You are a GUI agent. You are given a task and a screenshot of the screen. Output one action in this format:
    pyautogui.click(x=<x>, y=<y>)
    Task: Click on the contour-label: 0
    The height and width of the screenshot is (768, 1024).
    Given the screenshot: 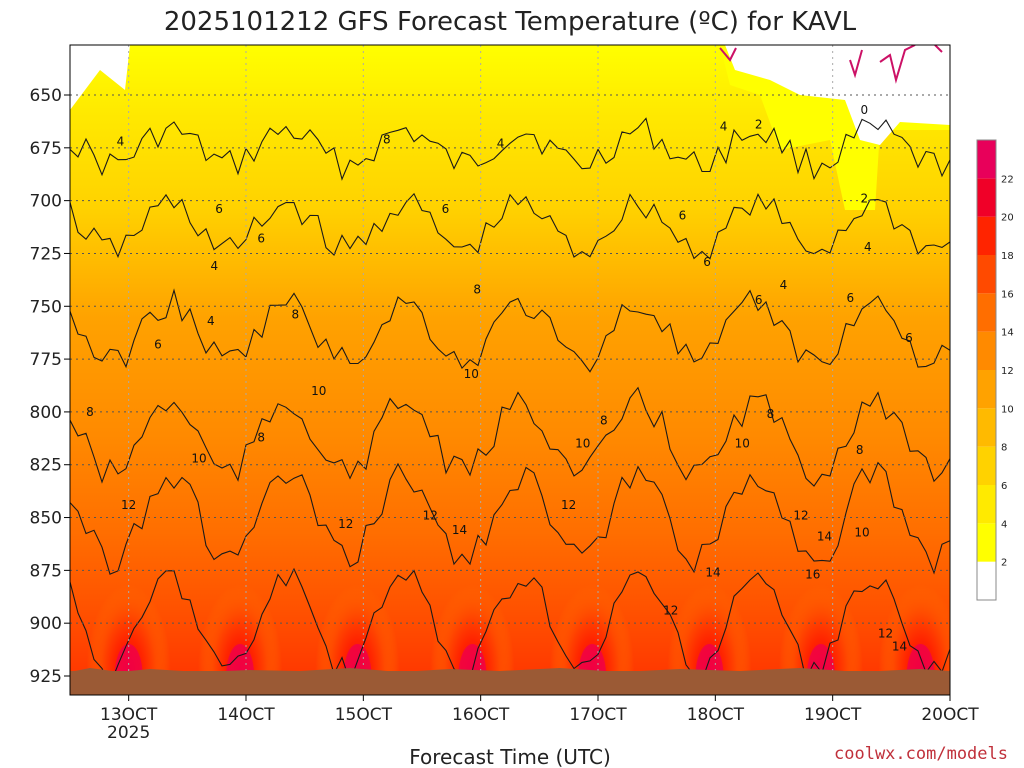 What is the action you would take?
    pyautogui.click(x=865, y=110)
    